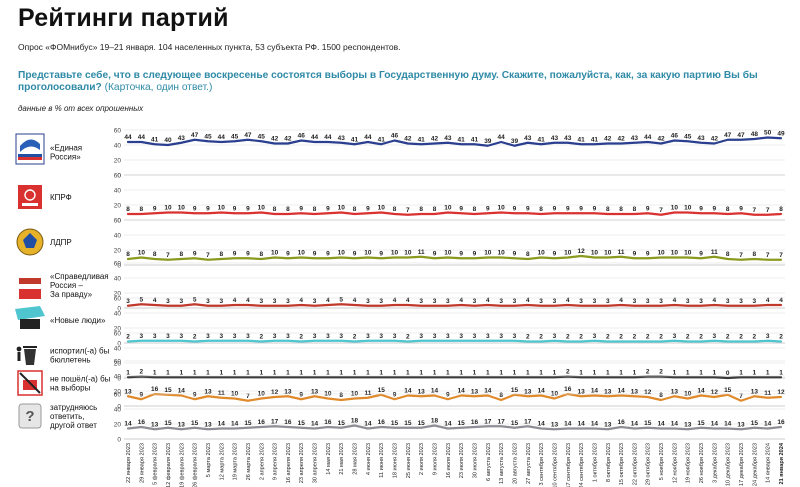 Image resolution: width=800 pixels, height=487 pixels. Describe the element at coordinates (118, 298) in the screenshot. I see `y-tick-label: 60` at that location.